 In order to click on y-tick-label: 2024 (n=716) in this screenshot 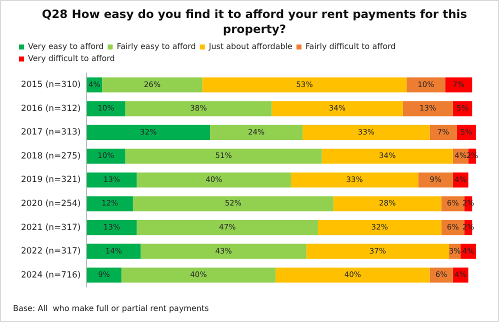, I will do `click(50, 275)`.